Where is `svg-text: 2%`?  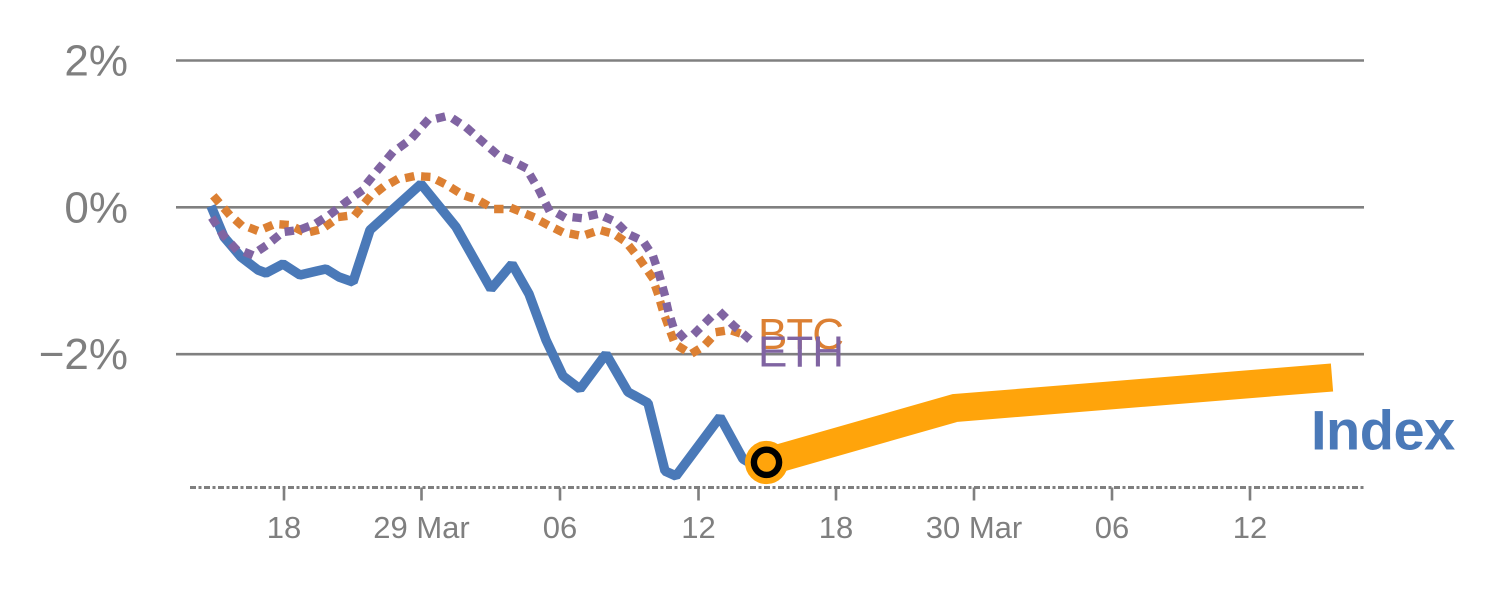 svg-text: 2% is located at coordinates (96, 61).